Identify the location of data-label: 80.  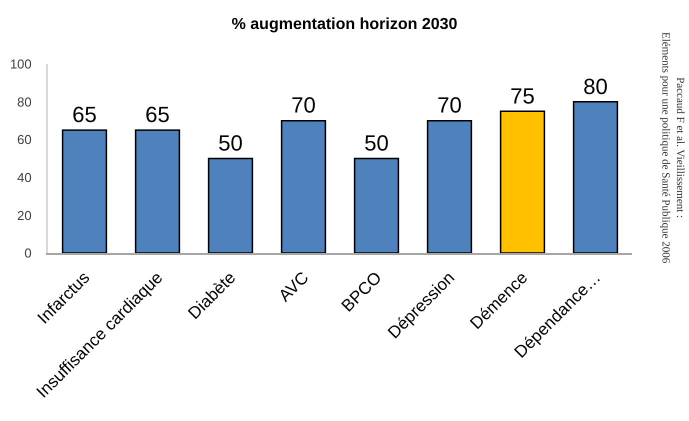
(595, 86).